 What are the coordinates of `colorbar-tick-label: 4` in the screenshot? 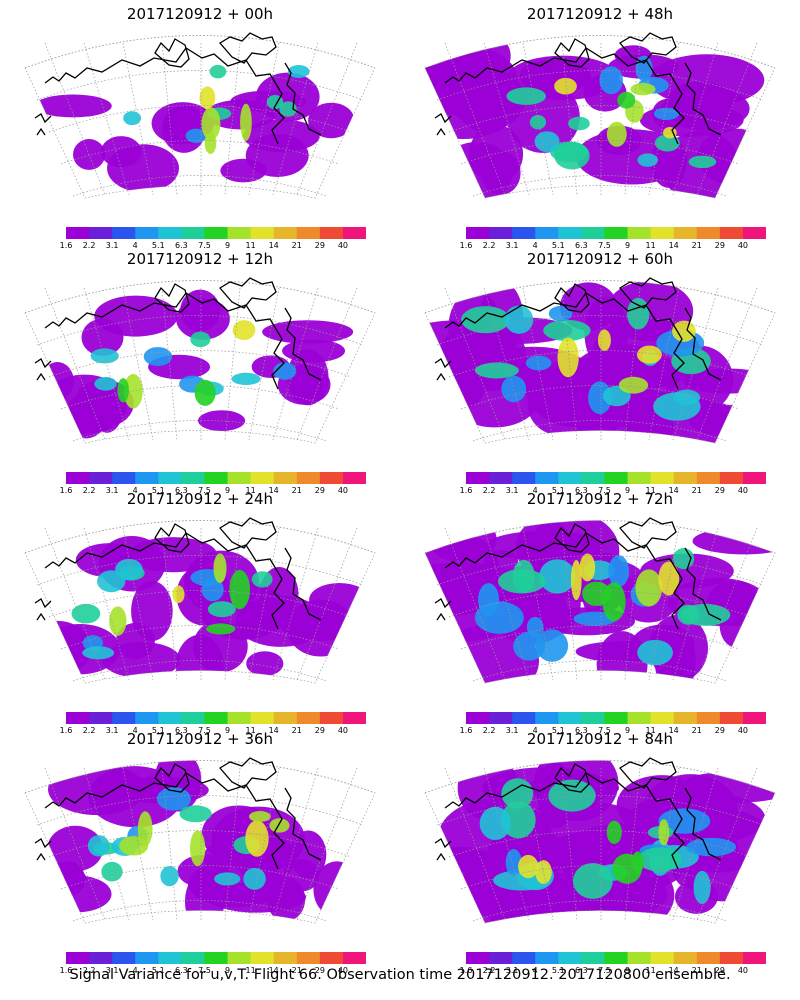 It's located at (135, 490).